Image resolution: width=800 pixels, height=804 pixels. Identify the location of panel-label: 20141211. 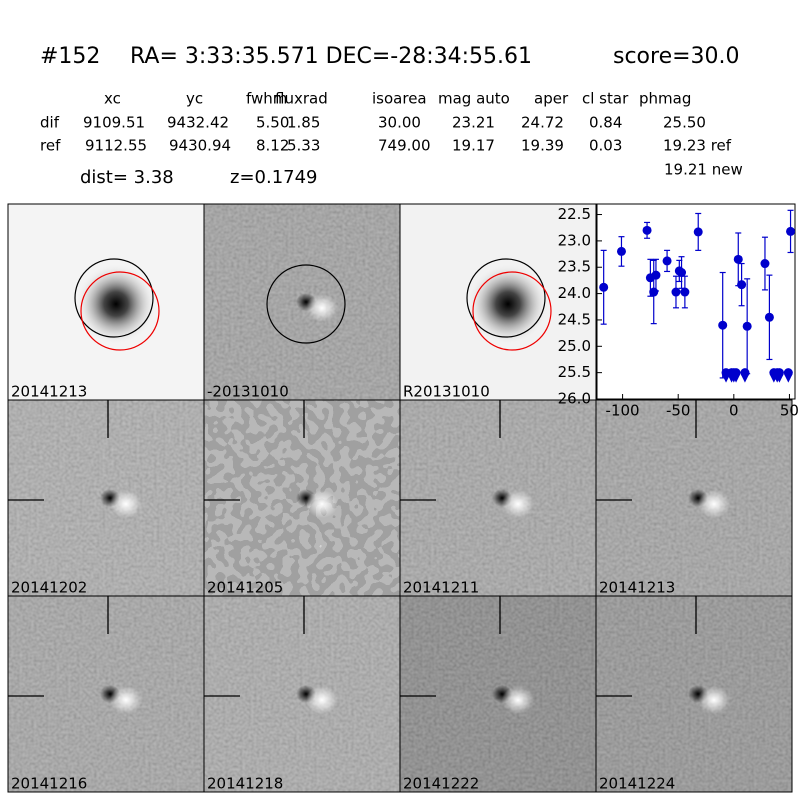
(441, 588).